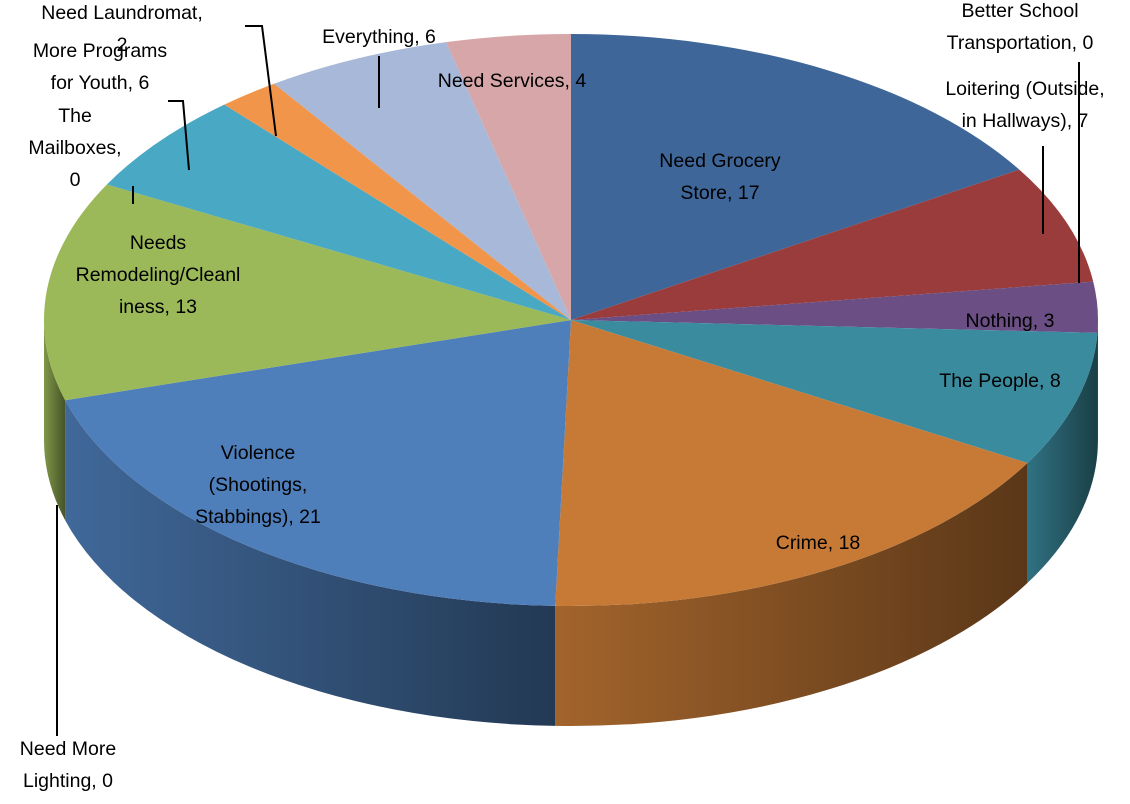  What do you see at coordinates (512, 81) in the screenshot?
I see `label-need-services: Need Services, 4` at bounding box center [512, 81].